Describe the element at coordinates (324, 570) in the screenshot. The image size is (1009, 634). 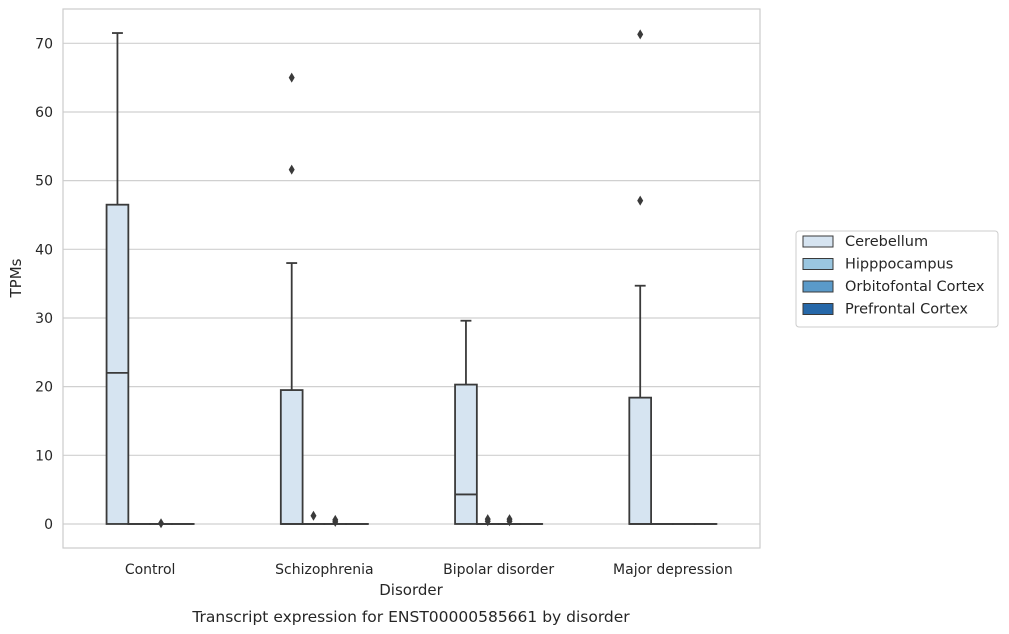
I see `x-tick-label: Schizophrenia` at that location.